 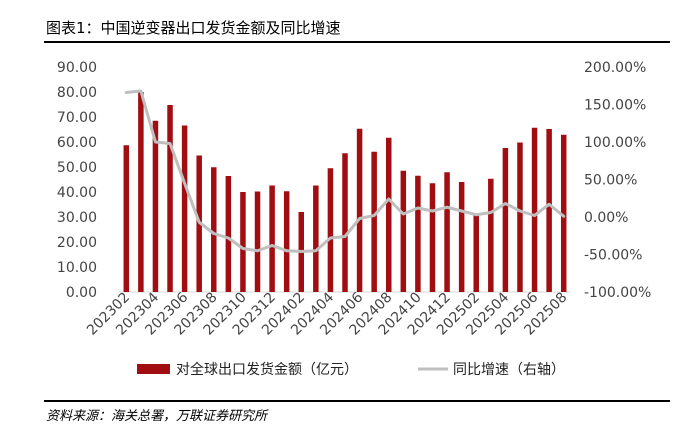 I want to click on y-left-tick-label: 70.00, so click(x=77, y=118).